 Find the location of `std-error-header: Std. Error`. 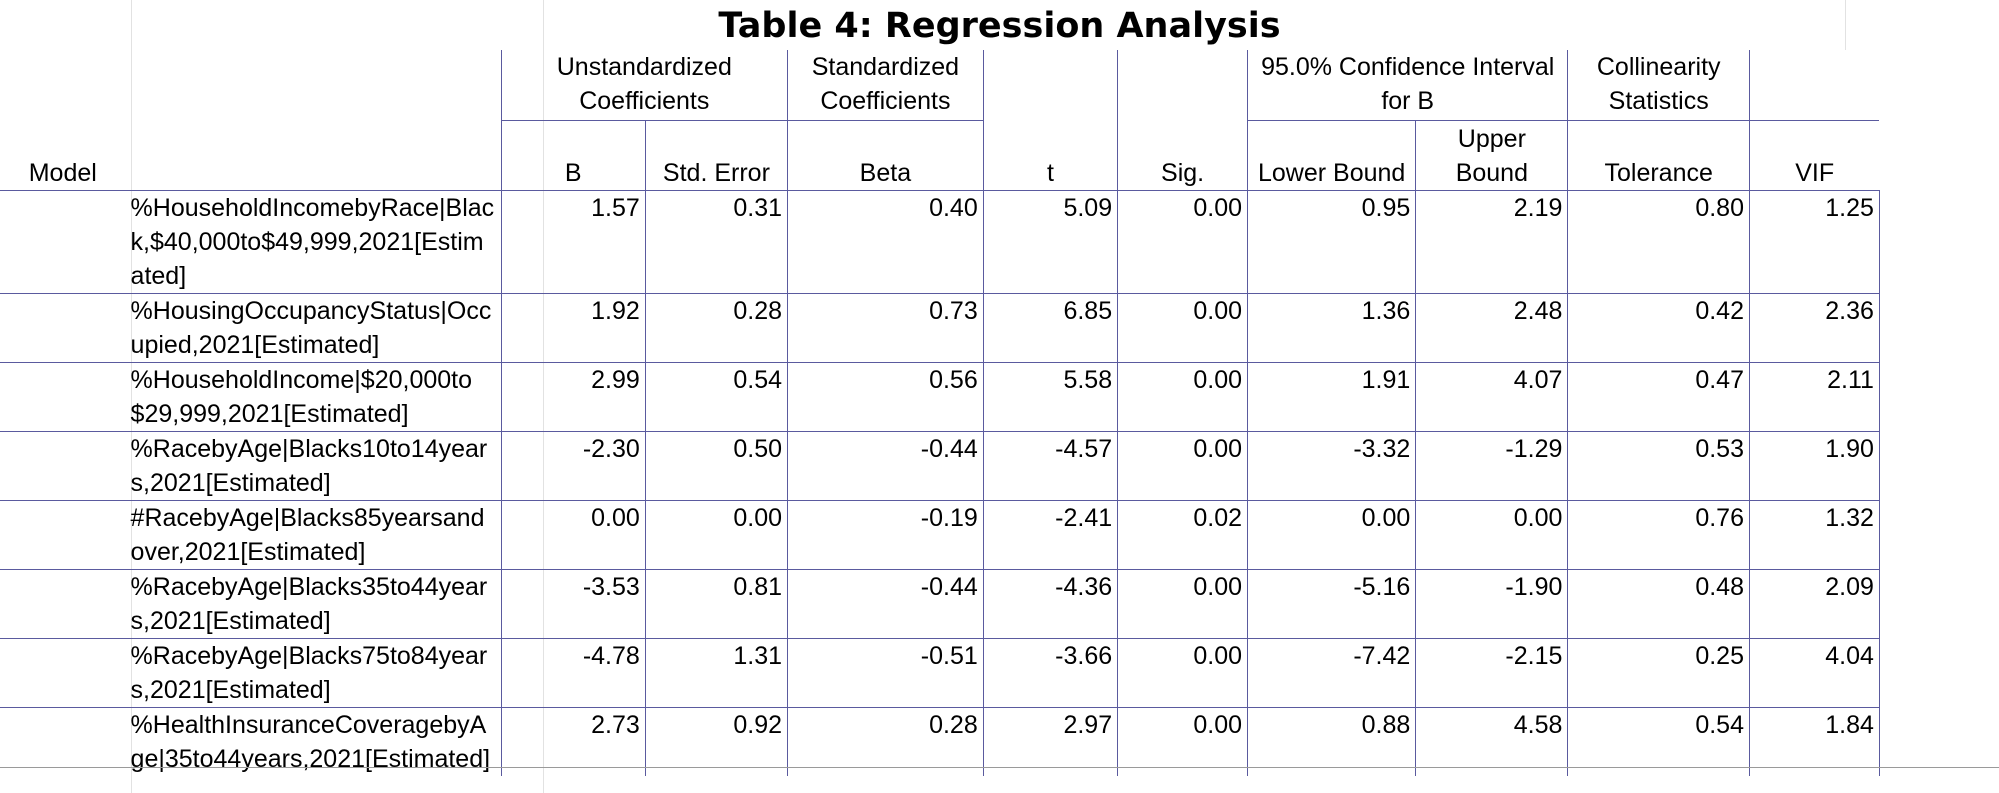

std-error-header: Std. Error is located at coordinates (716, 154).